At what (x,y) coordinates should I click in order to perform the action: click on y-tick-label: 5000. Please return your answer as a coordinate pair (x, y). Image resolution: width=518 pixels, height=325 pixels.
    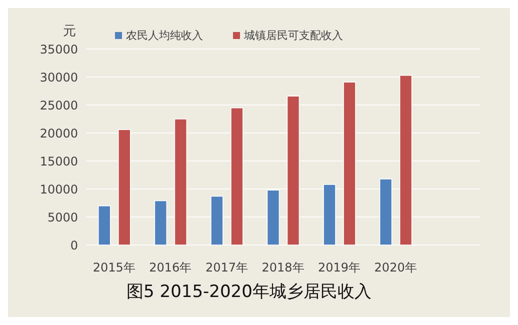
    Looking at the image, I should click on (62, 217).